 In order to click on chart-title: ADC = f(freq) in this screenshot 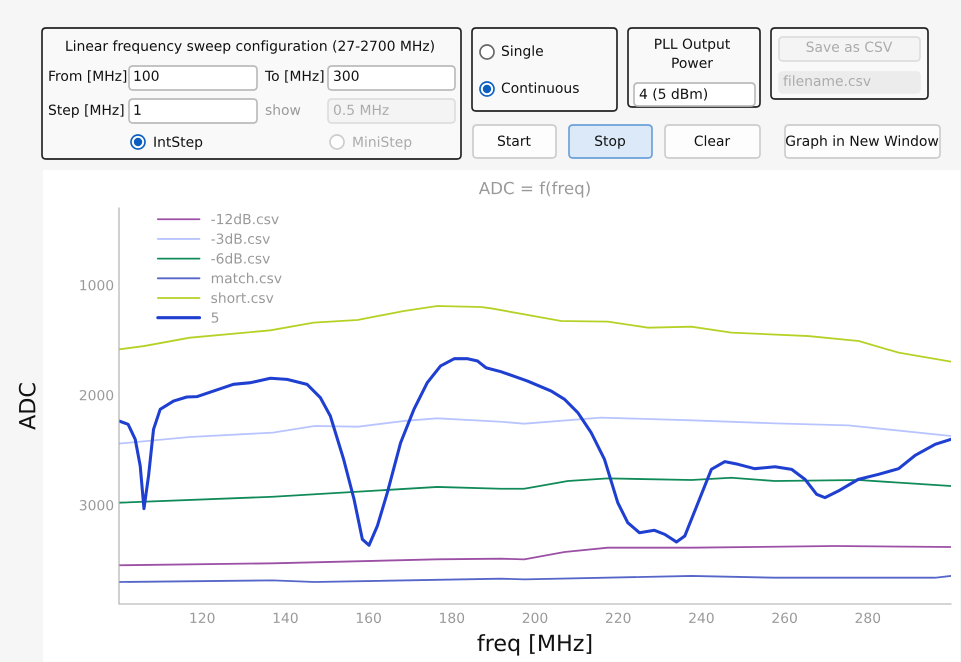, I will do `click(534, 189)`.